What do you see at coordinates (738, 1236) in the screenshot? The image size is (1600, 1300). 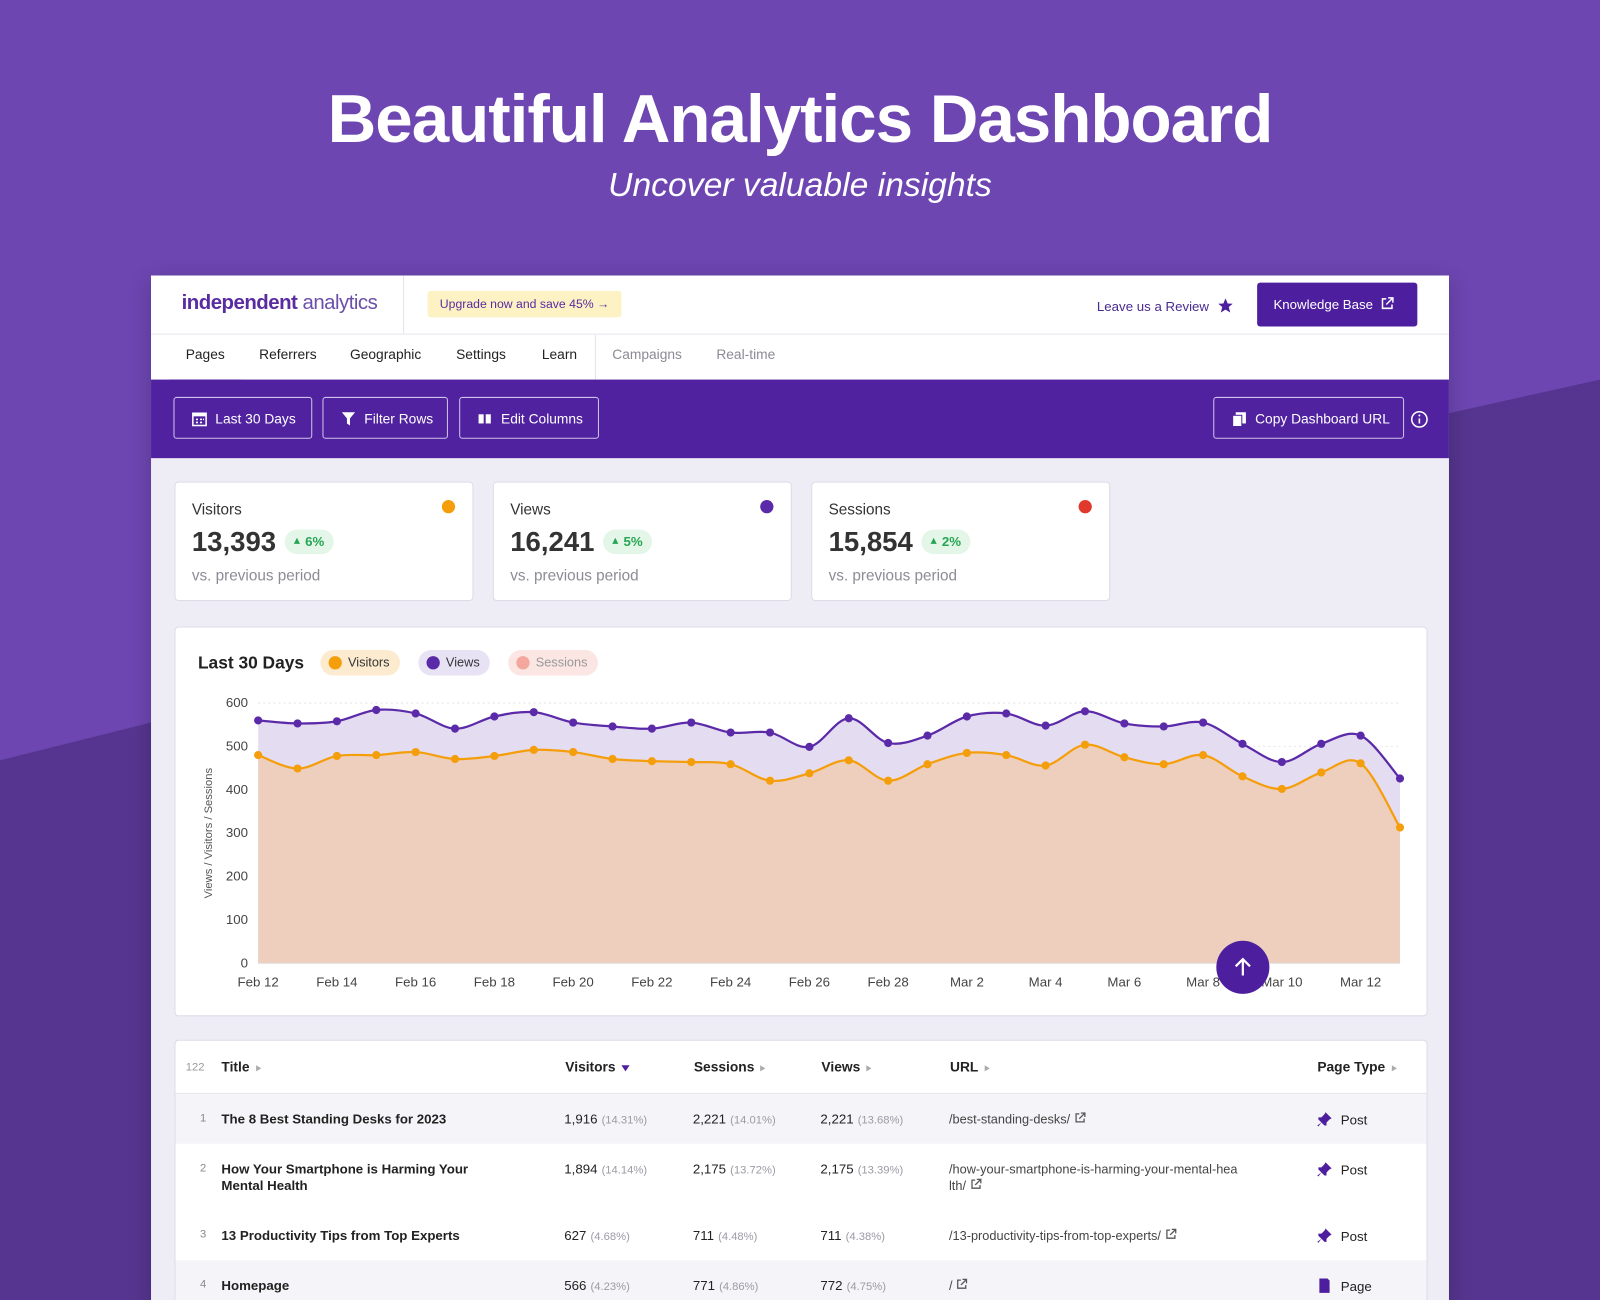 I see `metric-percent: (4.48%)` at bounding box center [738, 1236].